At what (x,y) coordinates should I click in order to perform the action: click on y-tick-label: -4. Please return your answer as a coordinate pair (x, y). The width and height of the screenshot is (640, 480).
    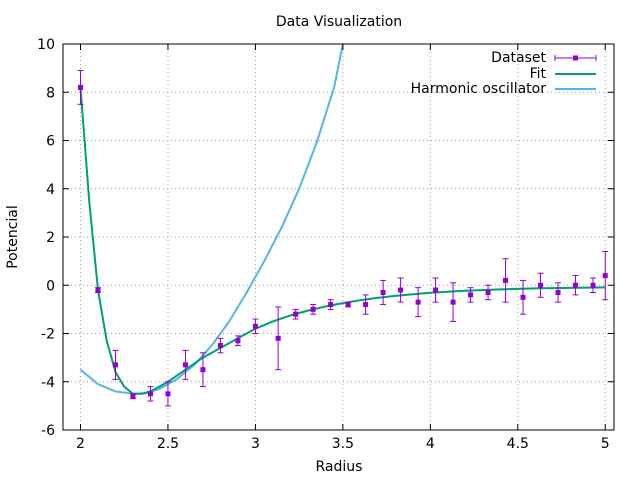
    Looking at the image, I should click on (48, 383).